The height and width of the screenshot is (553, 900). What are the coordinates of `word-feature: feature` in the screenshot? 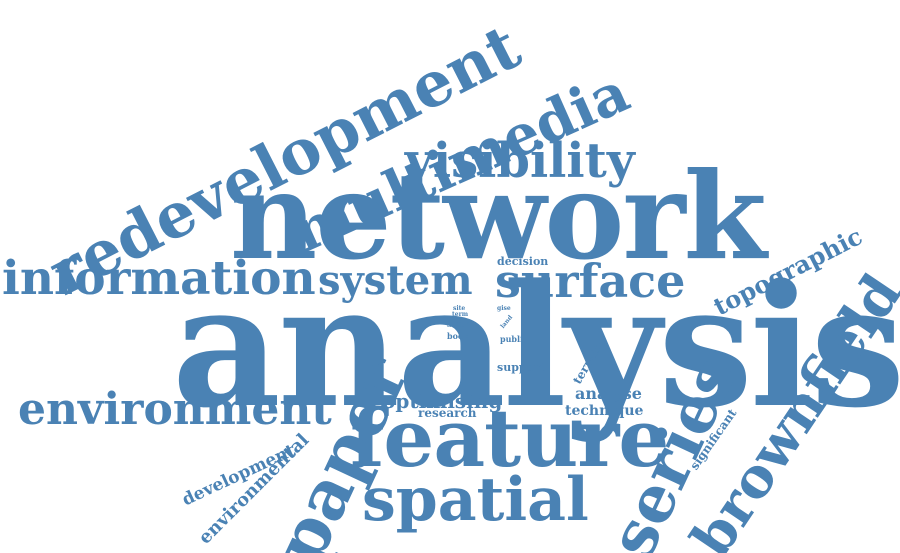 It's located at (509, 438).